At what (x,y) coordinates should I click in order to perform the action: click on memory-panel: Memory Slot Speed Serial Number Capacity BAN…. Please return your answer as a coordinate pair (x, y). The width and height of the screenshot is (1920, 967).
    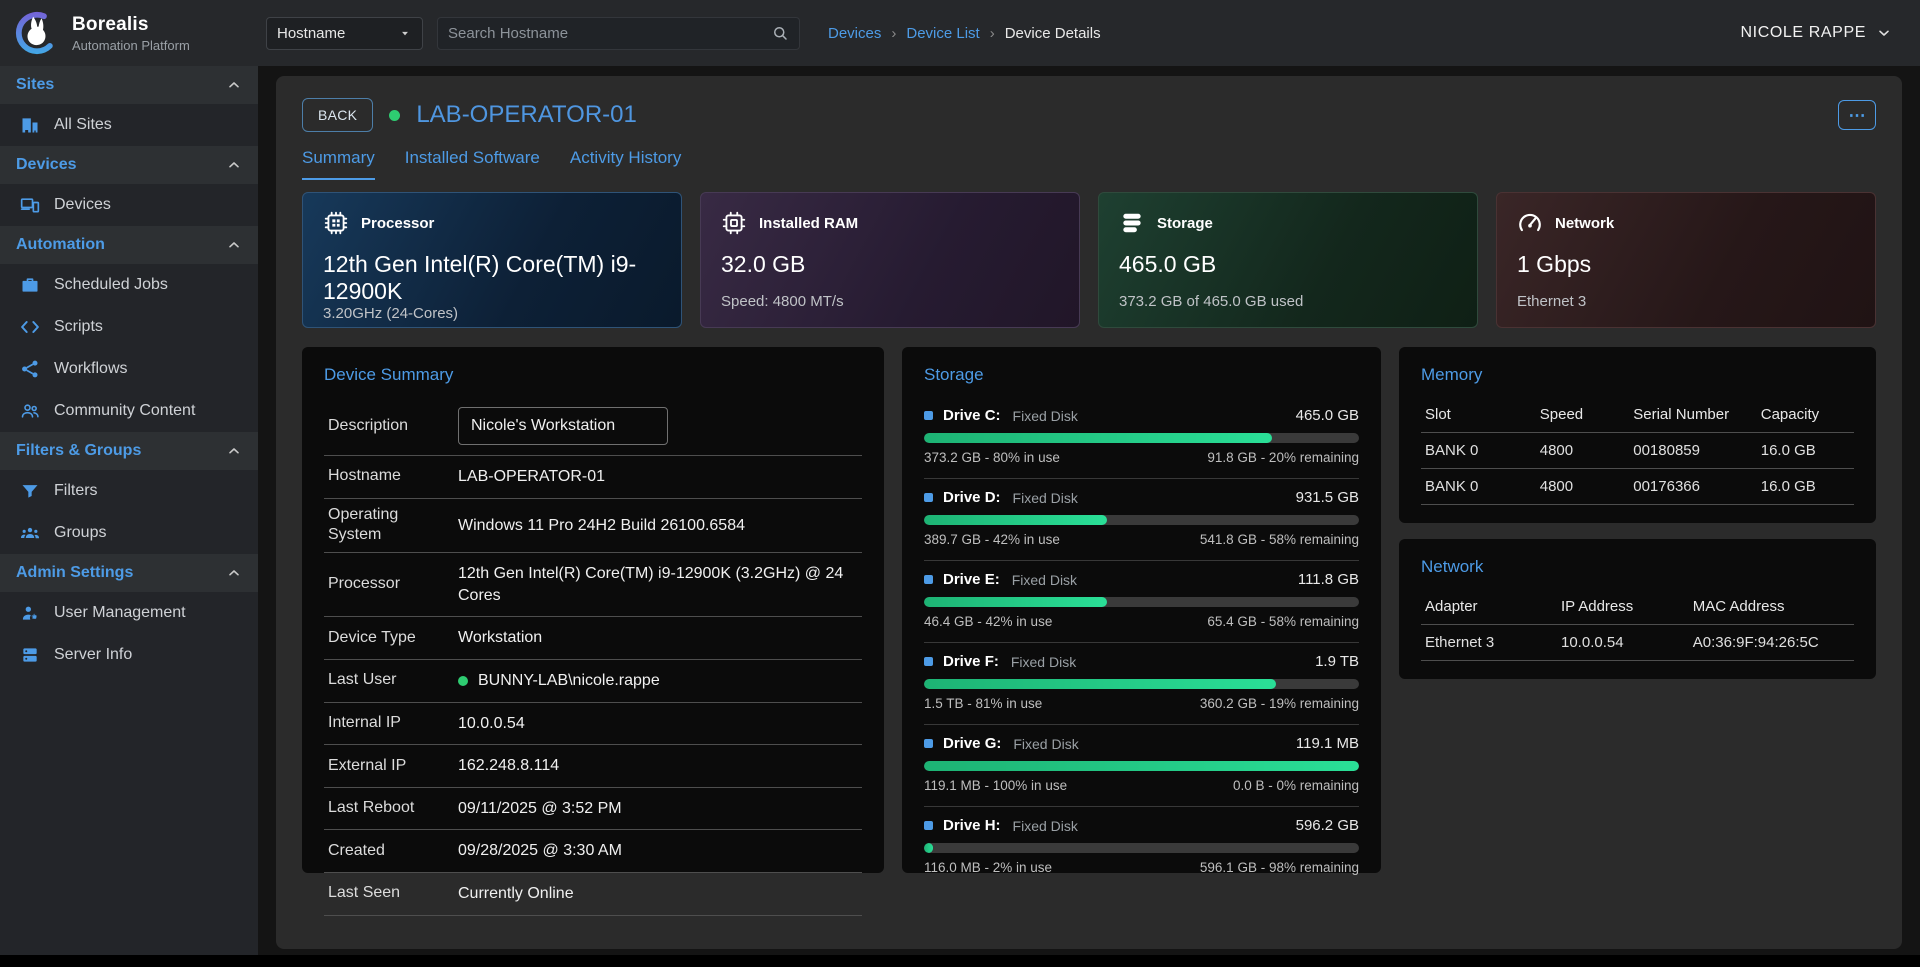
    Looking at the image, I should click on (1637, 435).